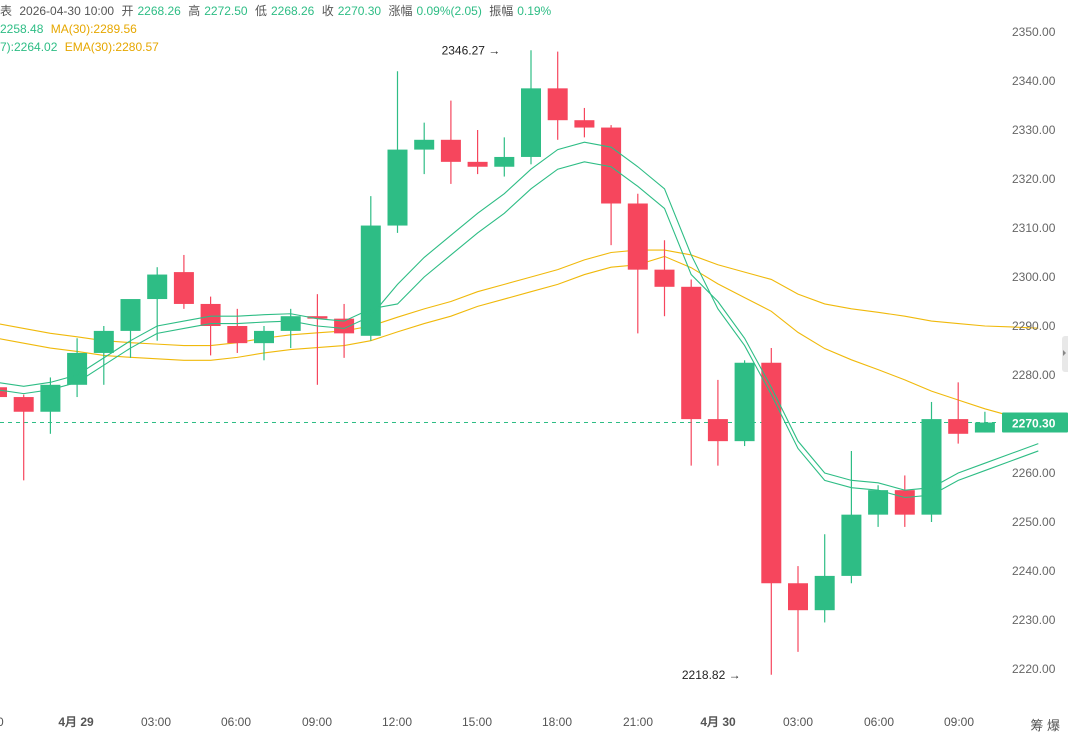  Describe the element at coordinates (2, 722) in the screenshot. I see `x-tick-label: 00` at that location.